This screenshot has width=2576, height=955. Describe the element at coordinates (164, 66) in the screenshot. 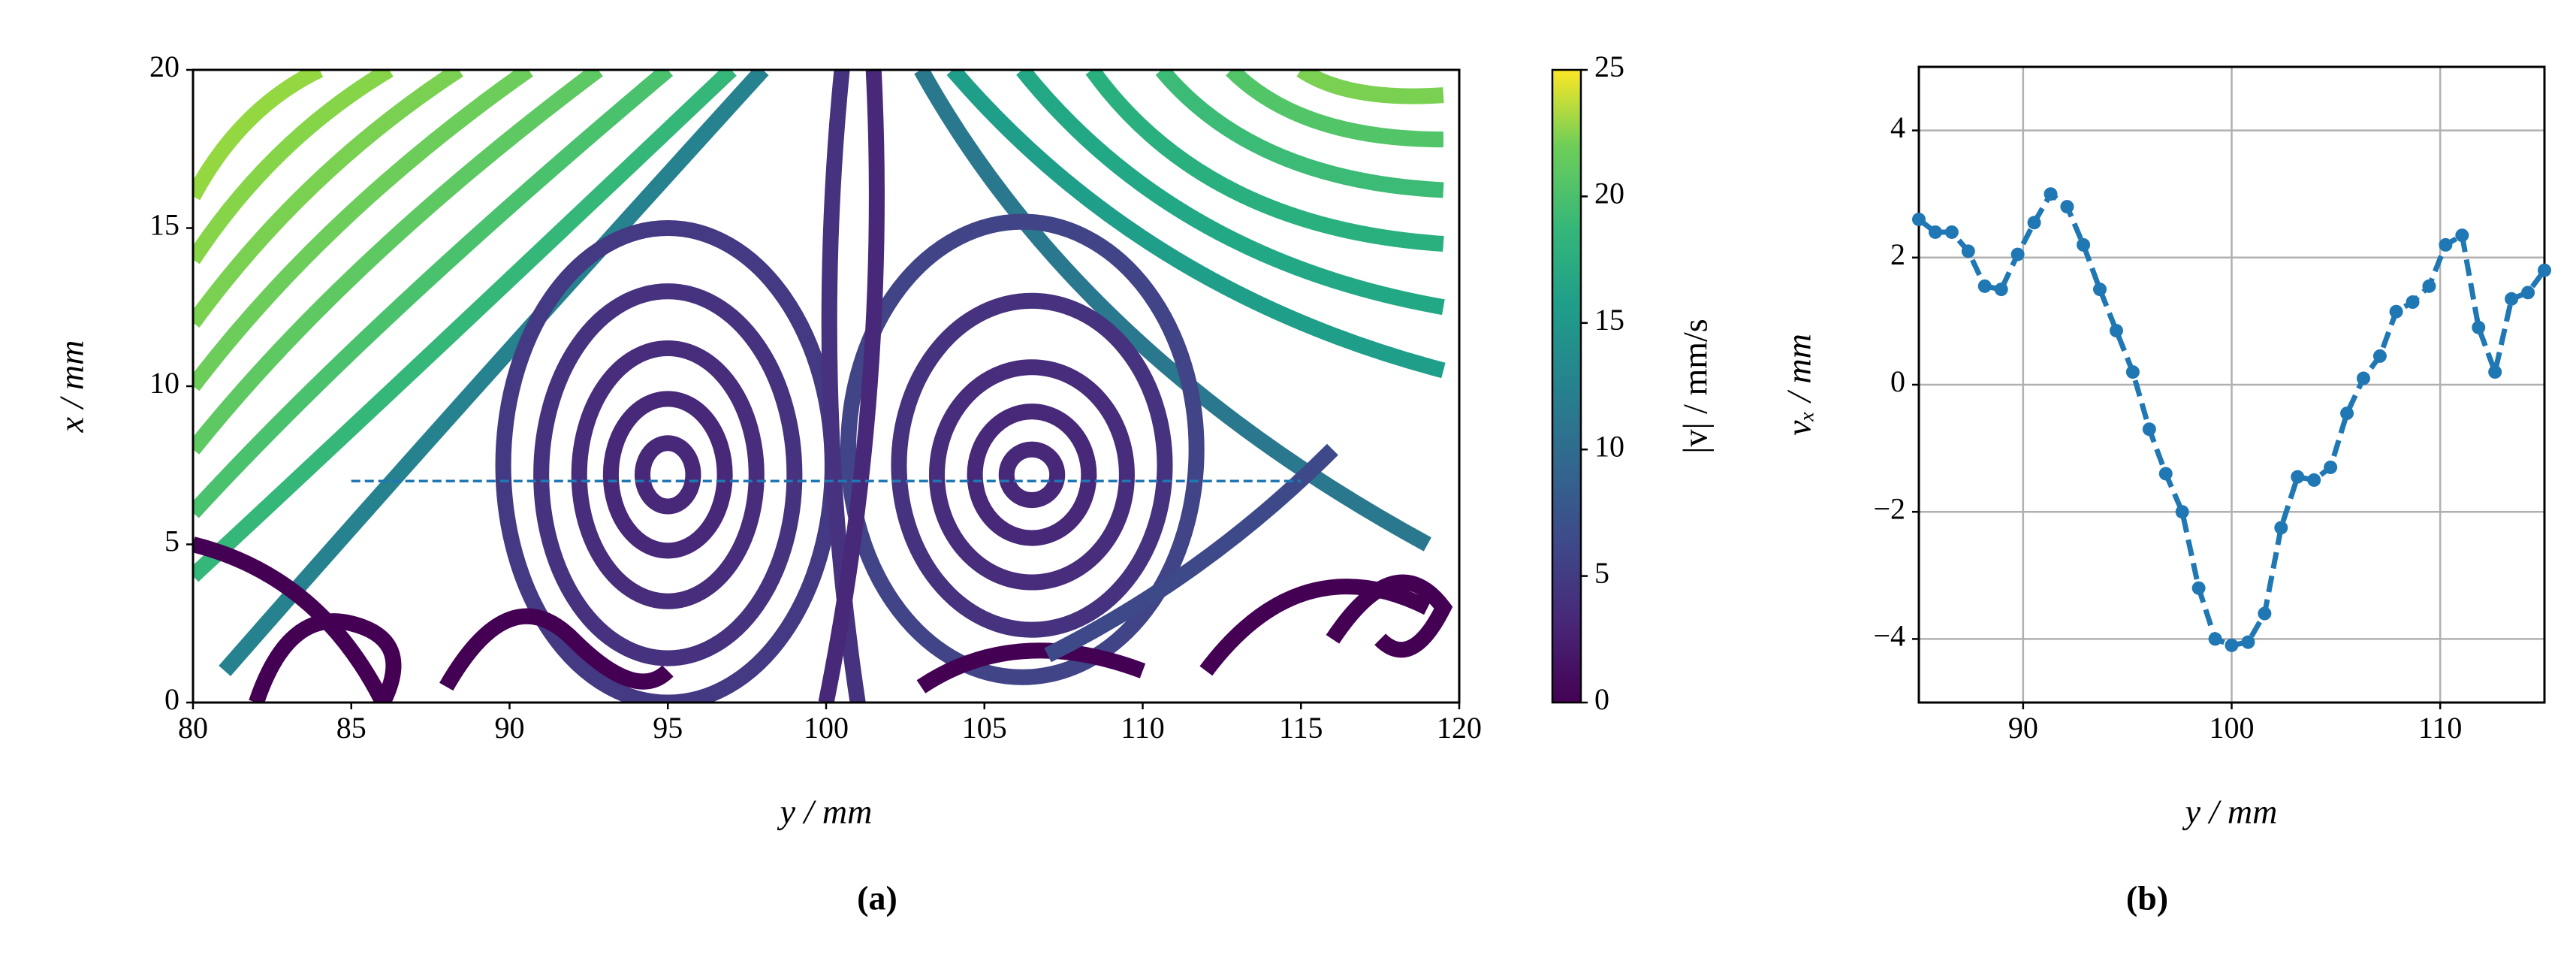

I see `y-tick-label: 20` at that location.